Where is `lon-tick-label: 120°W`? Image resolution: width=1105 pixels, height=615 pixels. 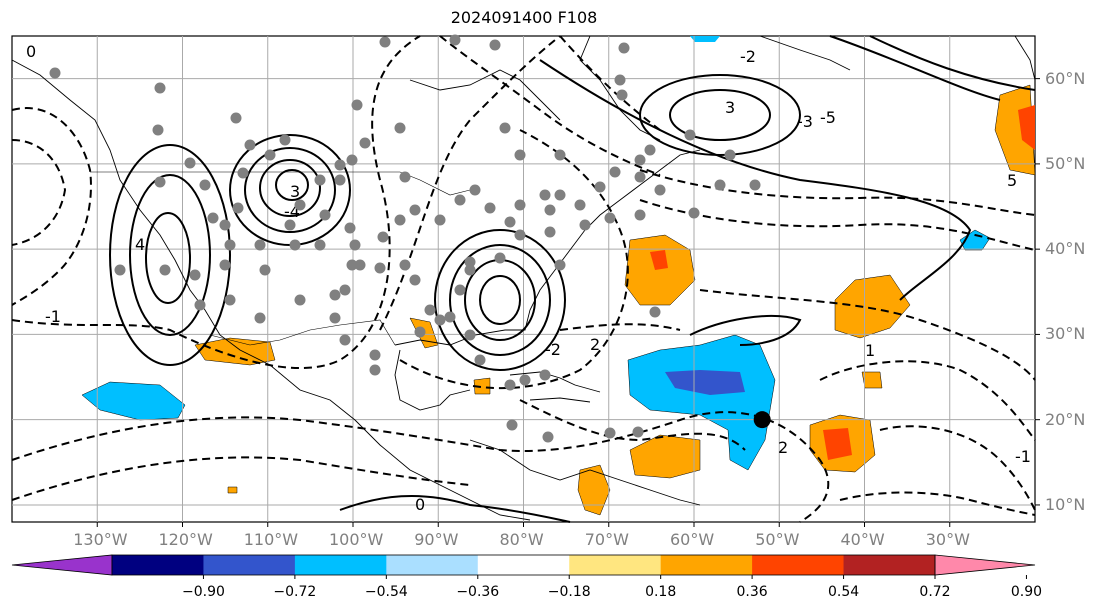 lon-tick-label: 120°W is located at coordinates (185, 539).